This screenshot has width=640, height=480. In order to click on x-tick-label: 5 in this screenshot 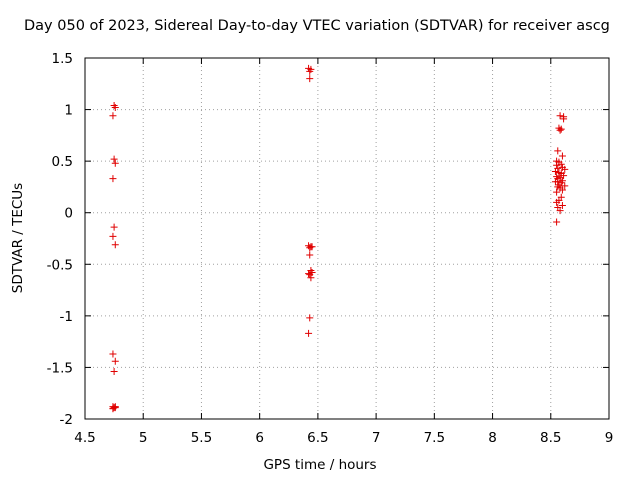, I will do `click(143, 438)`.